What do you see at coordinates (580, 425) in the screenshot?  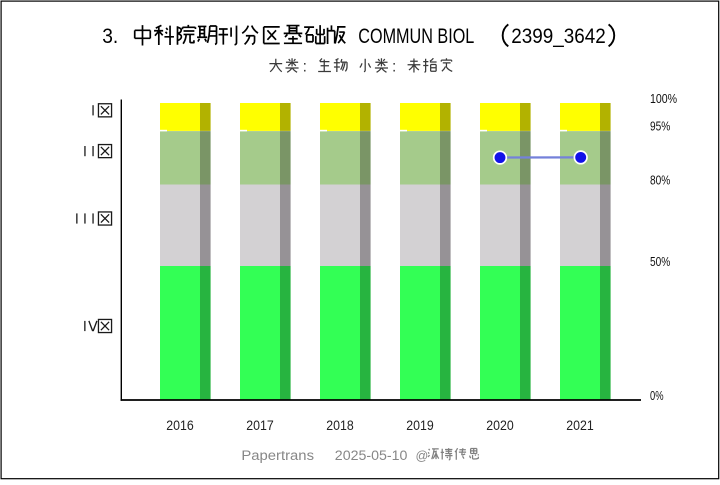 I see `svg-text: 2021` at bounding box center [580, 425].